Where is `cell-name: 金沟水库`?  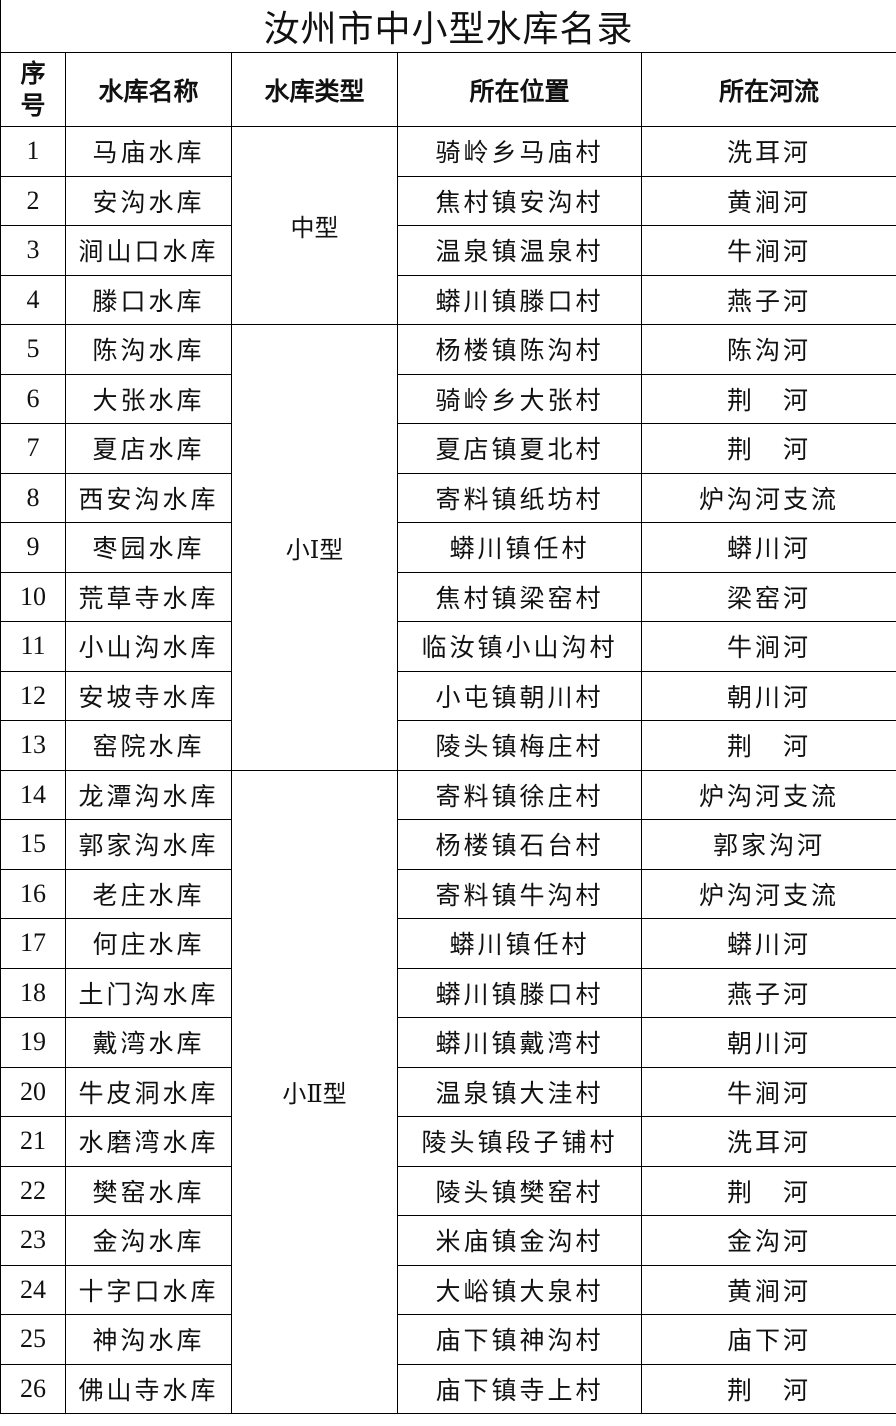 cell-name: 金沟水库 is located at coordinates (148, 1240).